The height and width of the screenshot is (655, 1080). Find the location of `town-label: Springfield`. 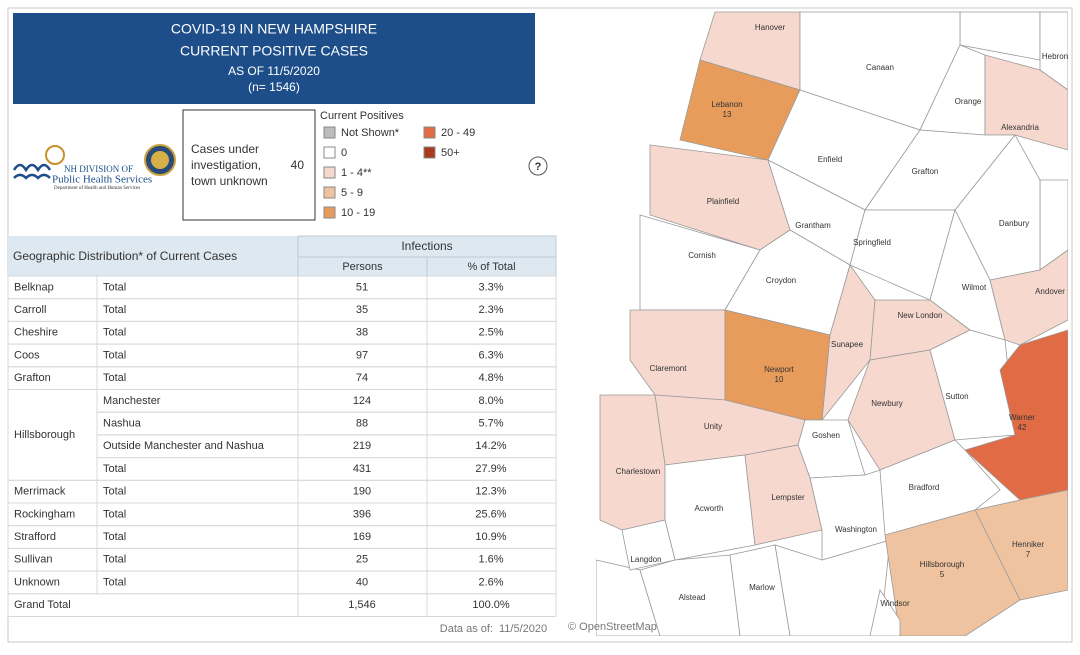

town-label: Springfield is located at coordinates (872, 242).